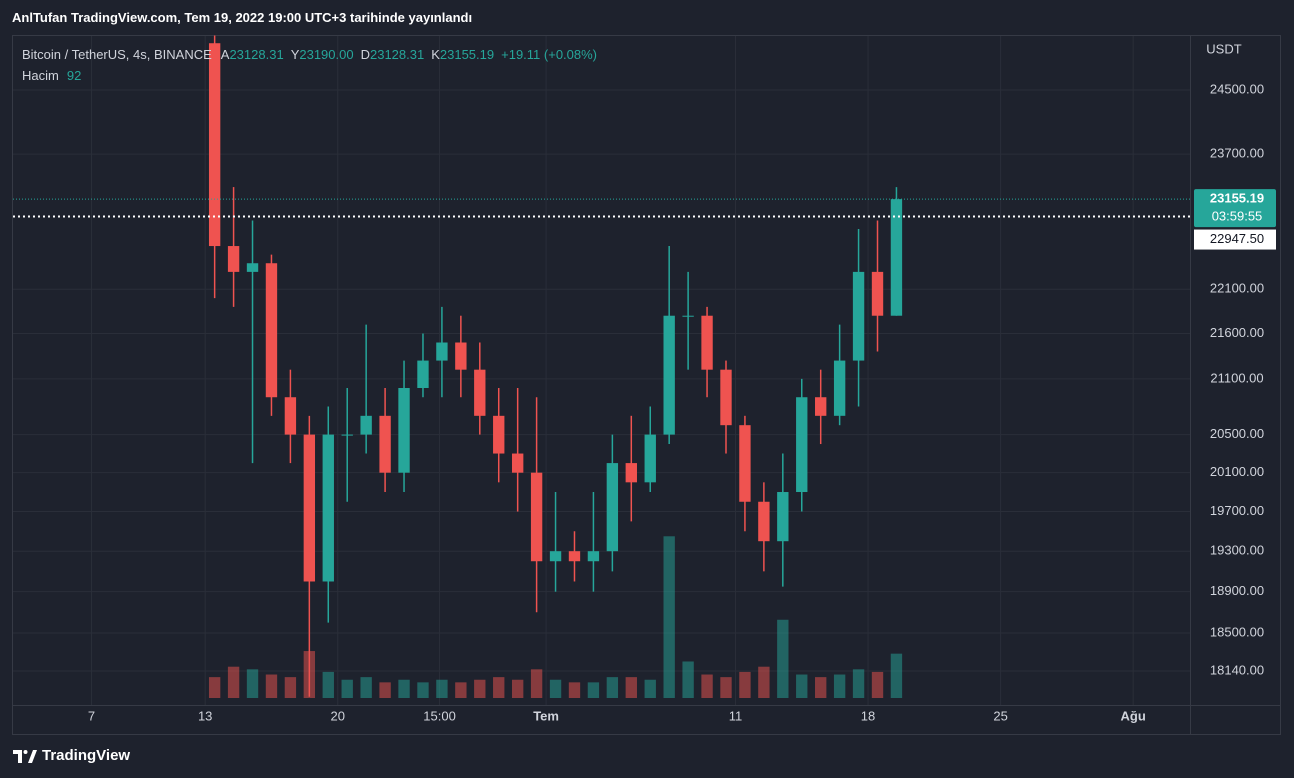 This screenshot has height=778, width=1294. What do you see at coordinates (338, 715) in the screenshot?
I see `x-tick-label: 20` at bounding box center [338, 715].